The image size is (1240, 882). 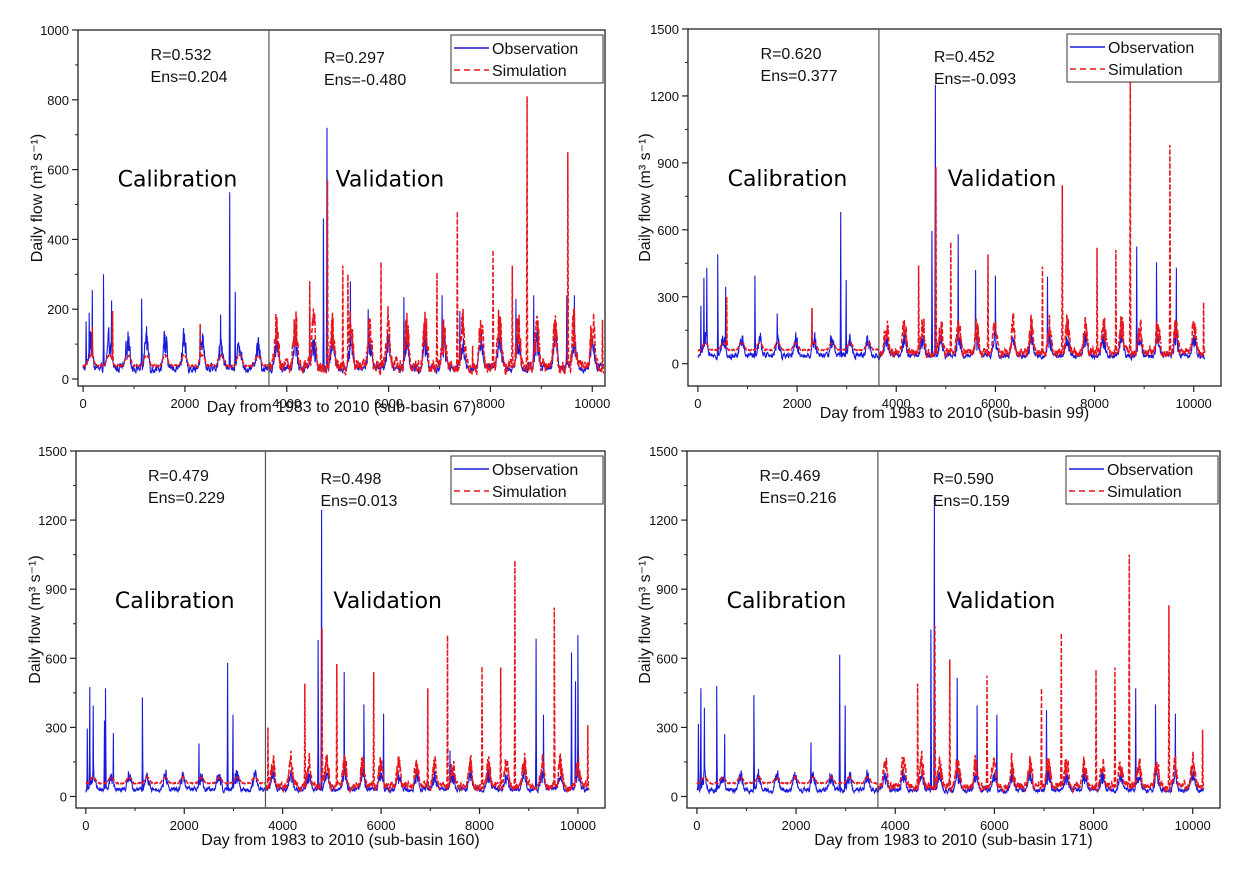 I want to click on calibration-ens-stat: Ens=0.377, so click(x=799, y=76).